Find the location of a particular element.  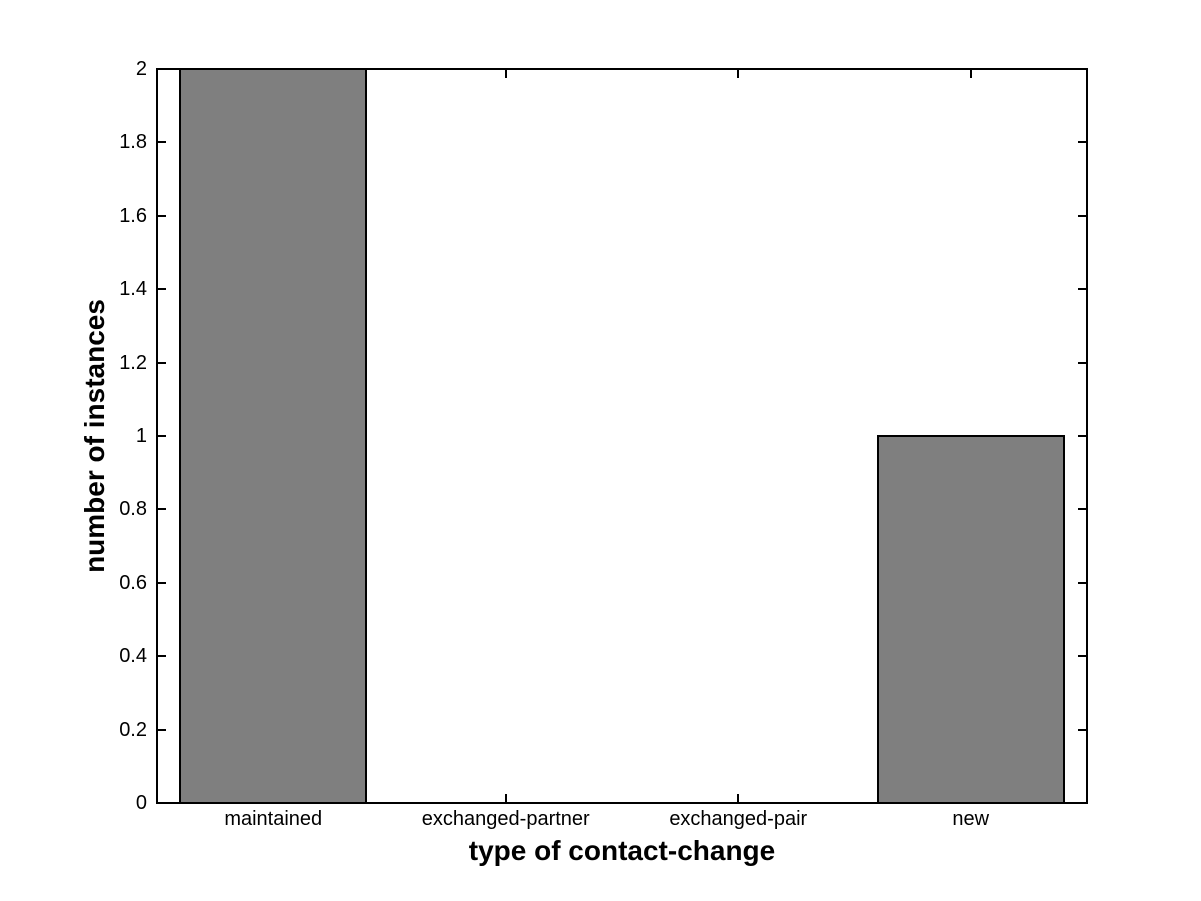

y-tick-label: 1.8 is located at coordinates (133, 142).